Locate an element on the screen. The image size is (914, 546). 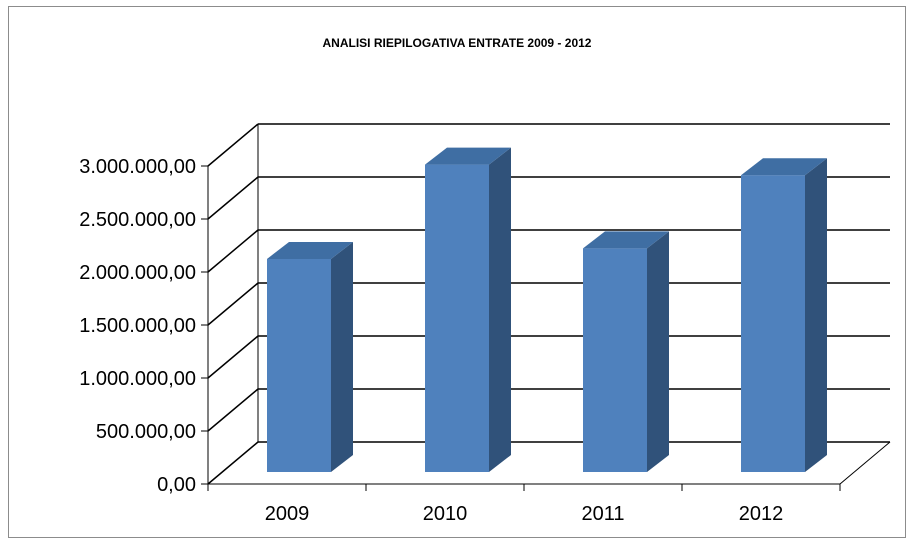
y-tick-label: 0,00 is located at coordinates (176, 485).